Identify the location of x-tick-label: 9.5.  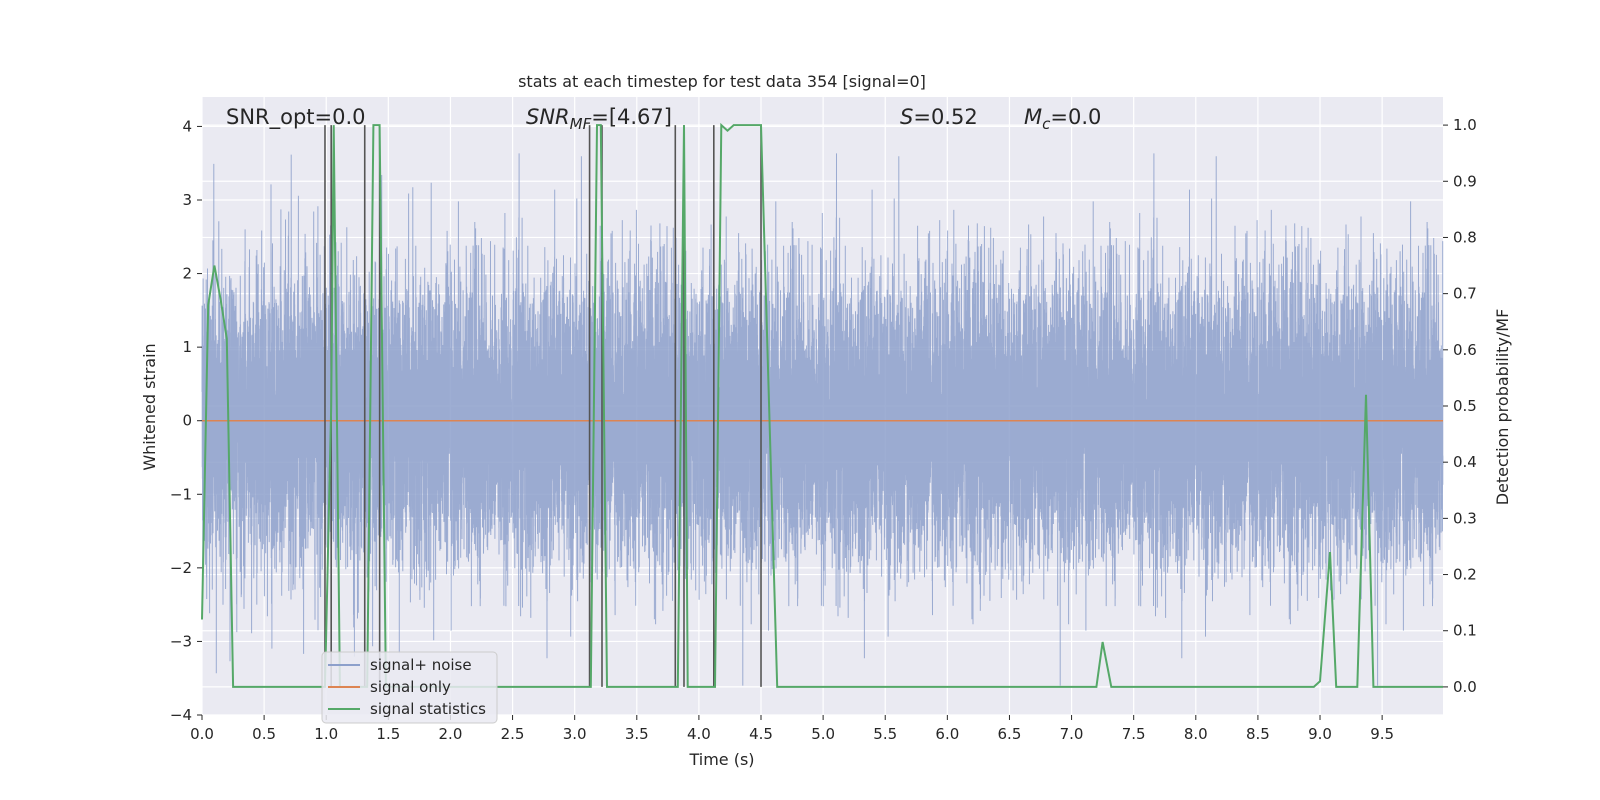
(1382, 734).